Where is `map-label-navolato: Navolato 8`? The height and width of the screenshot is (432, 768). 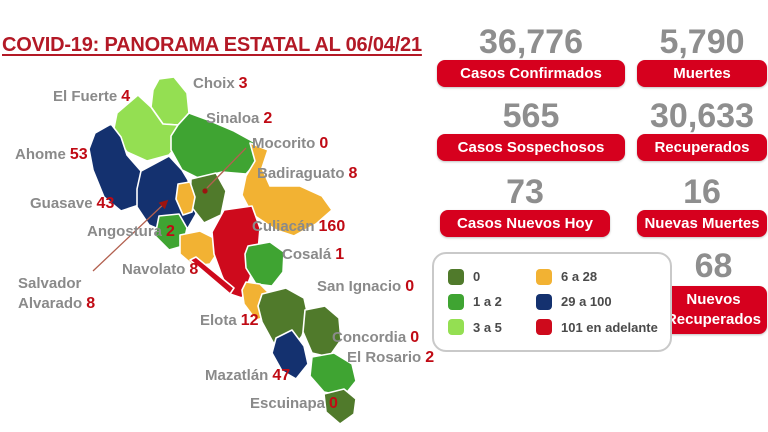
map-label-navolato: Navolato 8 is located at coordinates (160, 269).